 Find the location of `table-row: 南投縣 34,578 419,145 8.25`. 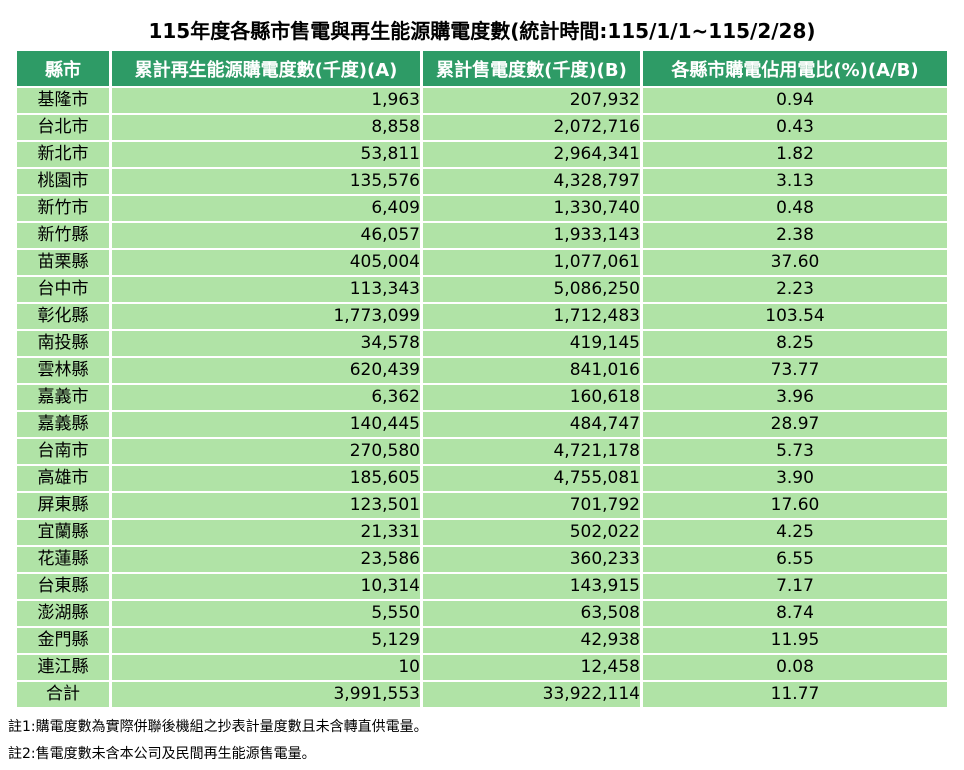

table-row: 南投縣 34,578 419,145 8.25 is located at coordinates (482, 344).